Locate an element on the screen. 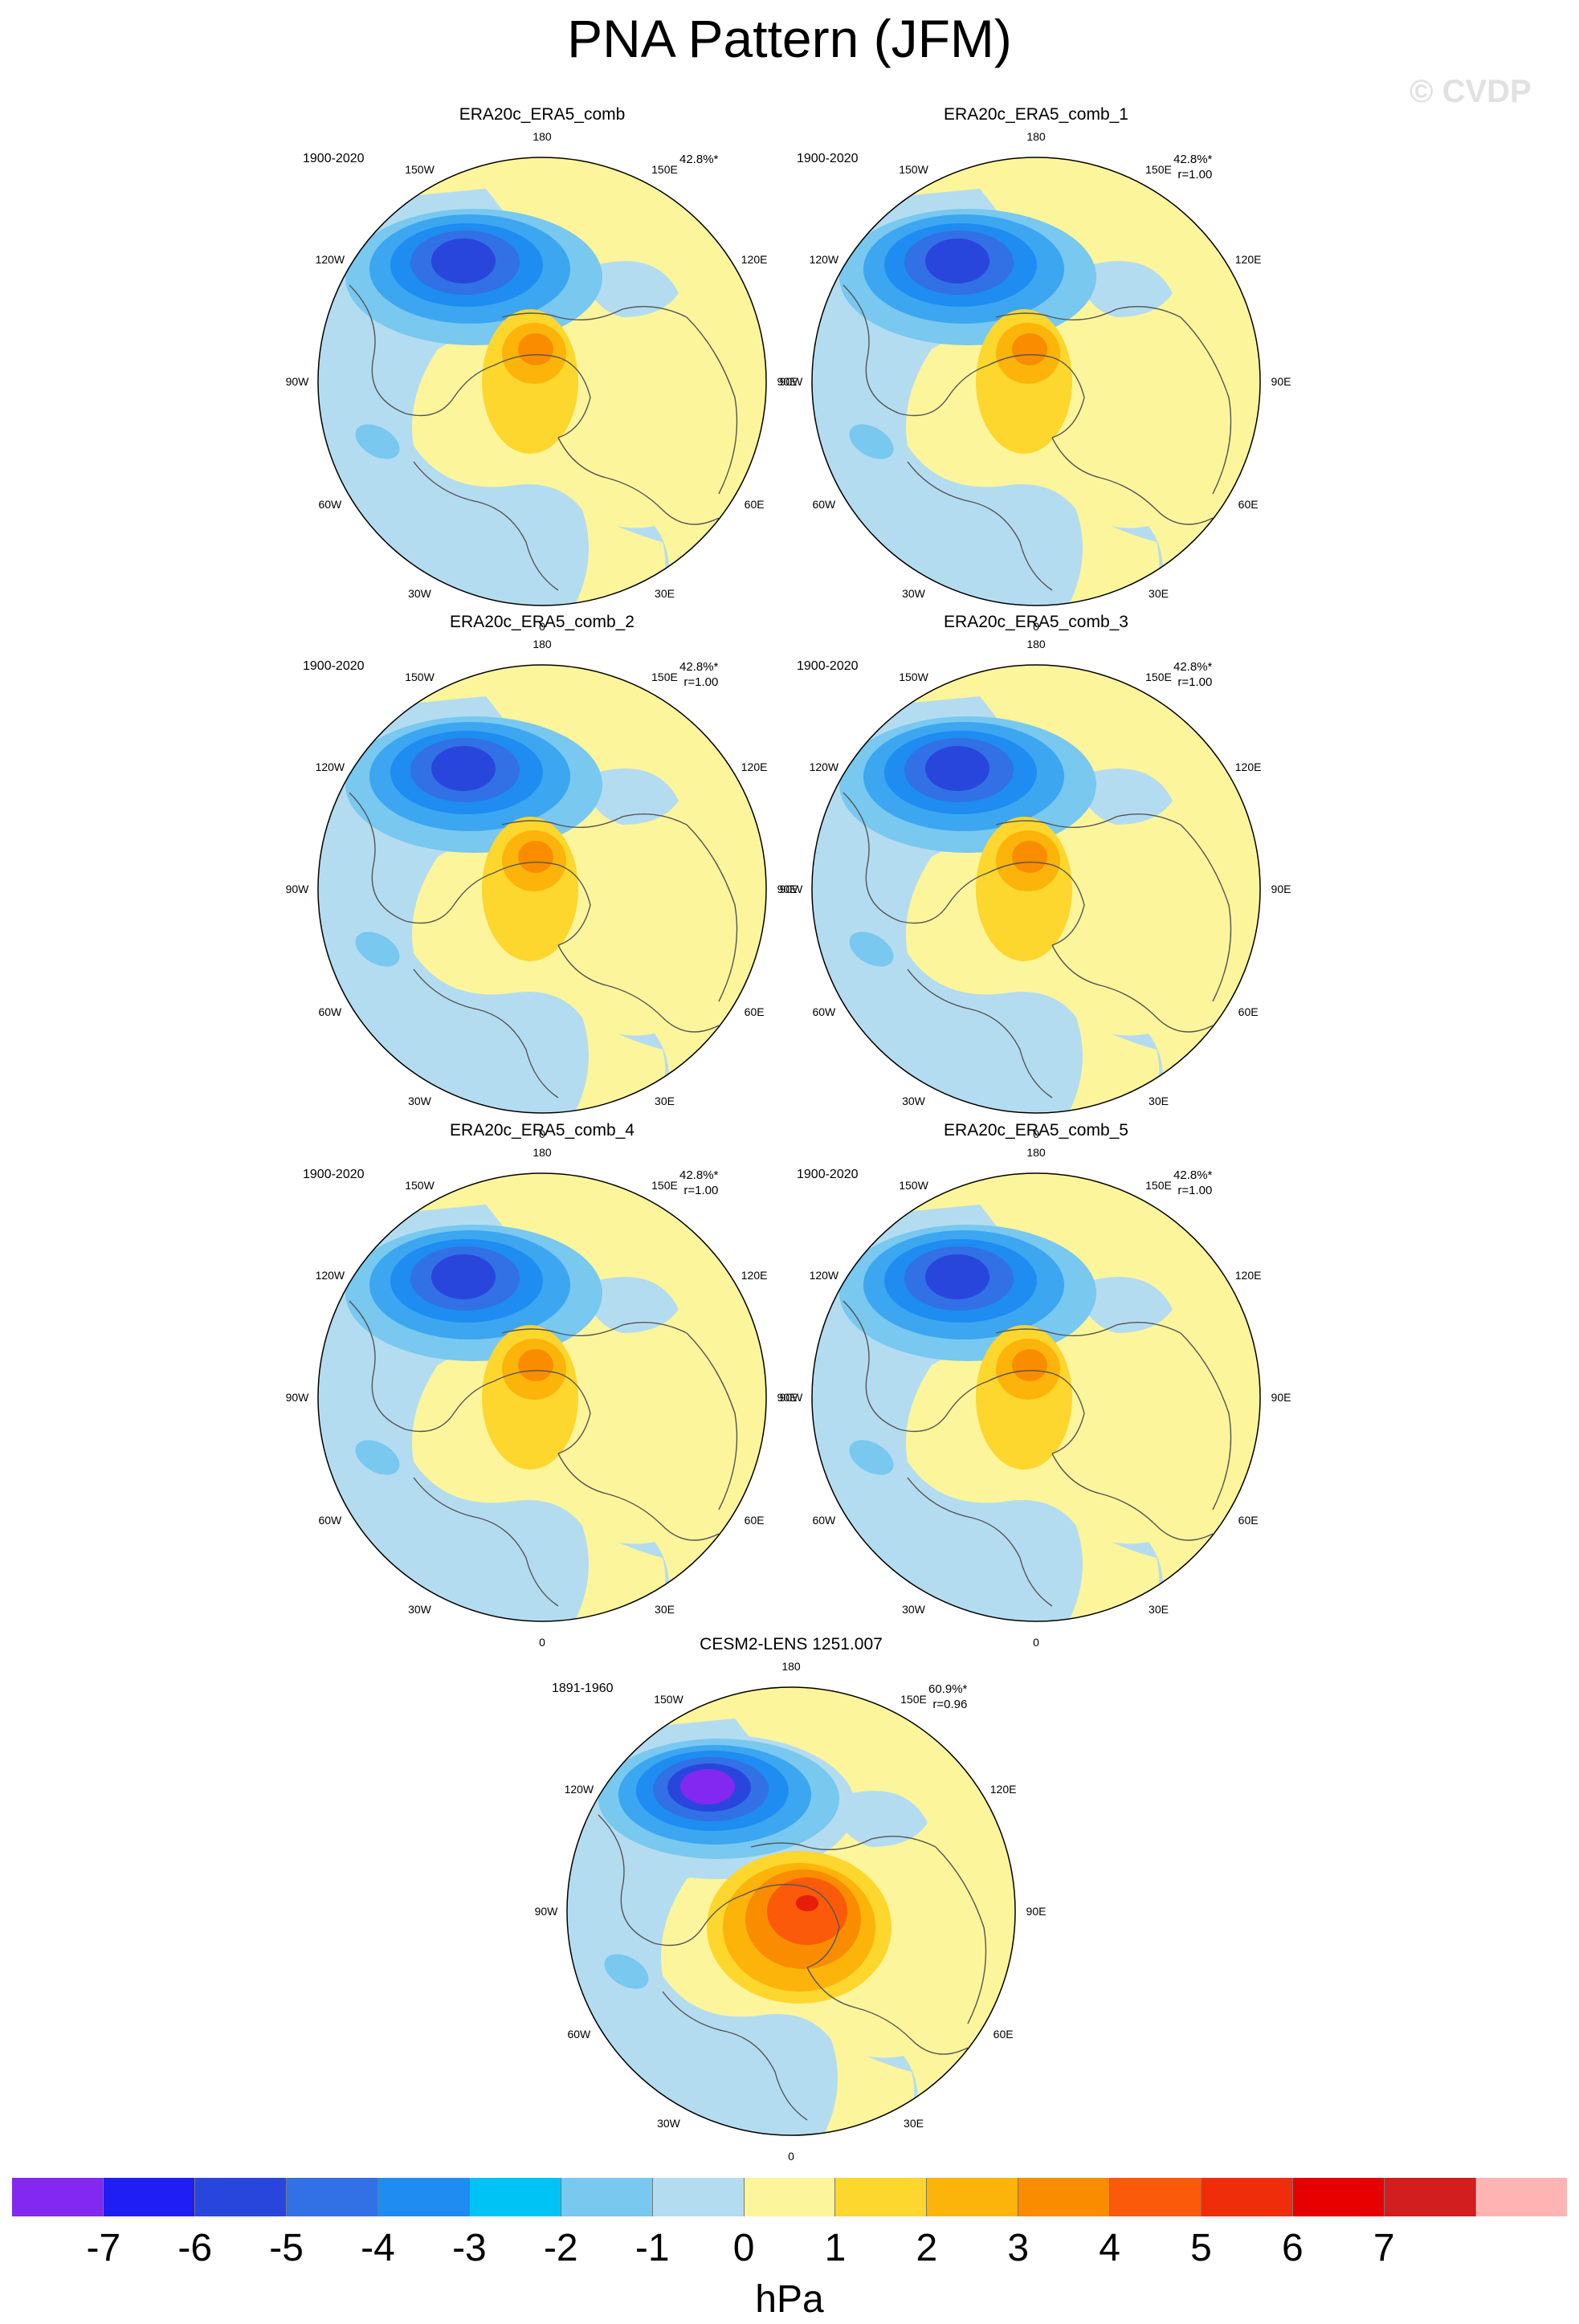  panel-title: ERA20c_ERA5_comb_2 is located at coordinates (542, 622).